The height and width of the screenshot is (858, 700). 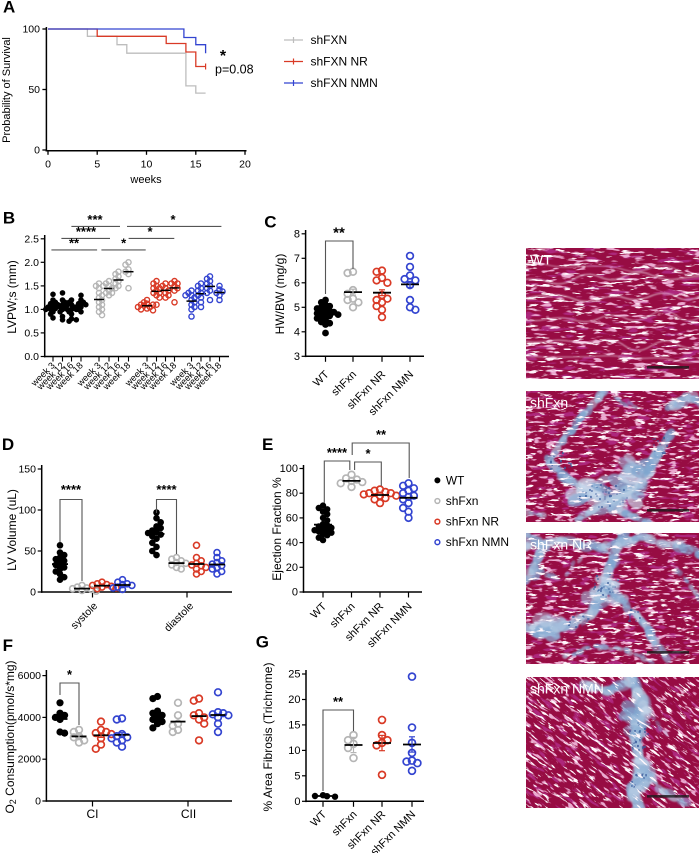 I want to click on svg-text: E, so click(x=267, y=444).